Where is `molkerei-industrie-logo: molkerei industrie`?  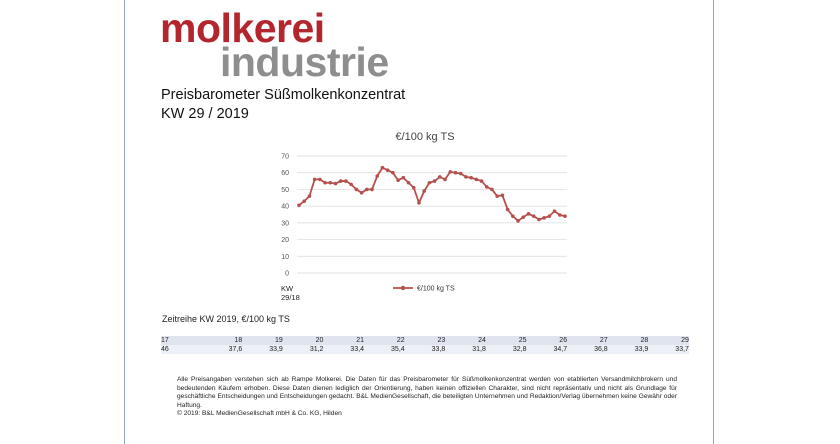 molkerei-industrie-logo: molkerei industrie is located at coordinates (274, 45).